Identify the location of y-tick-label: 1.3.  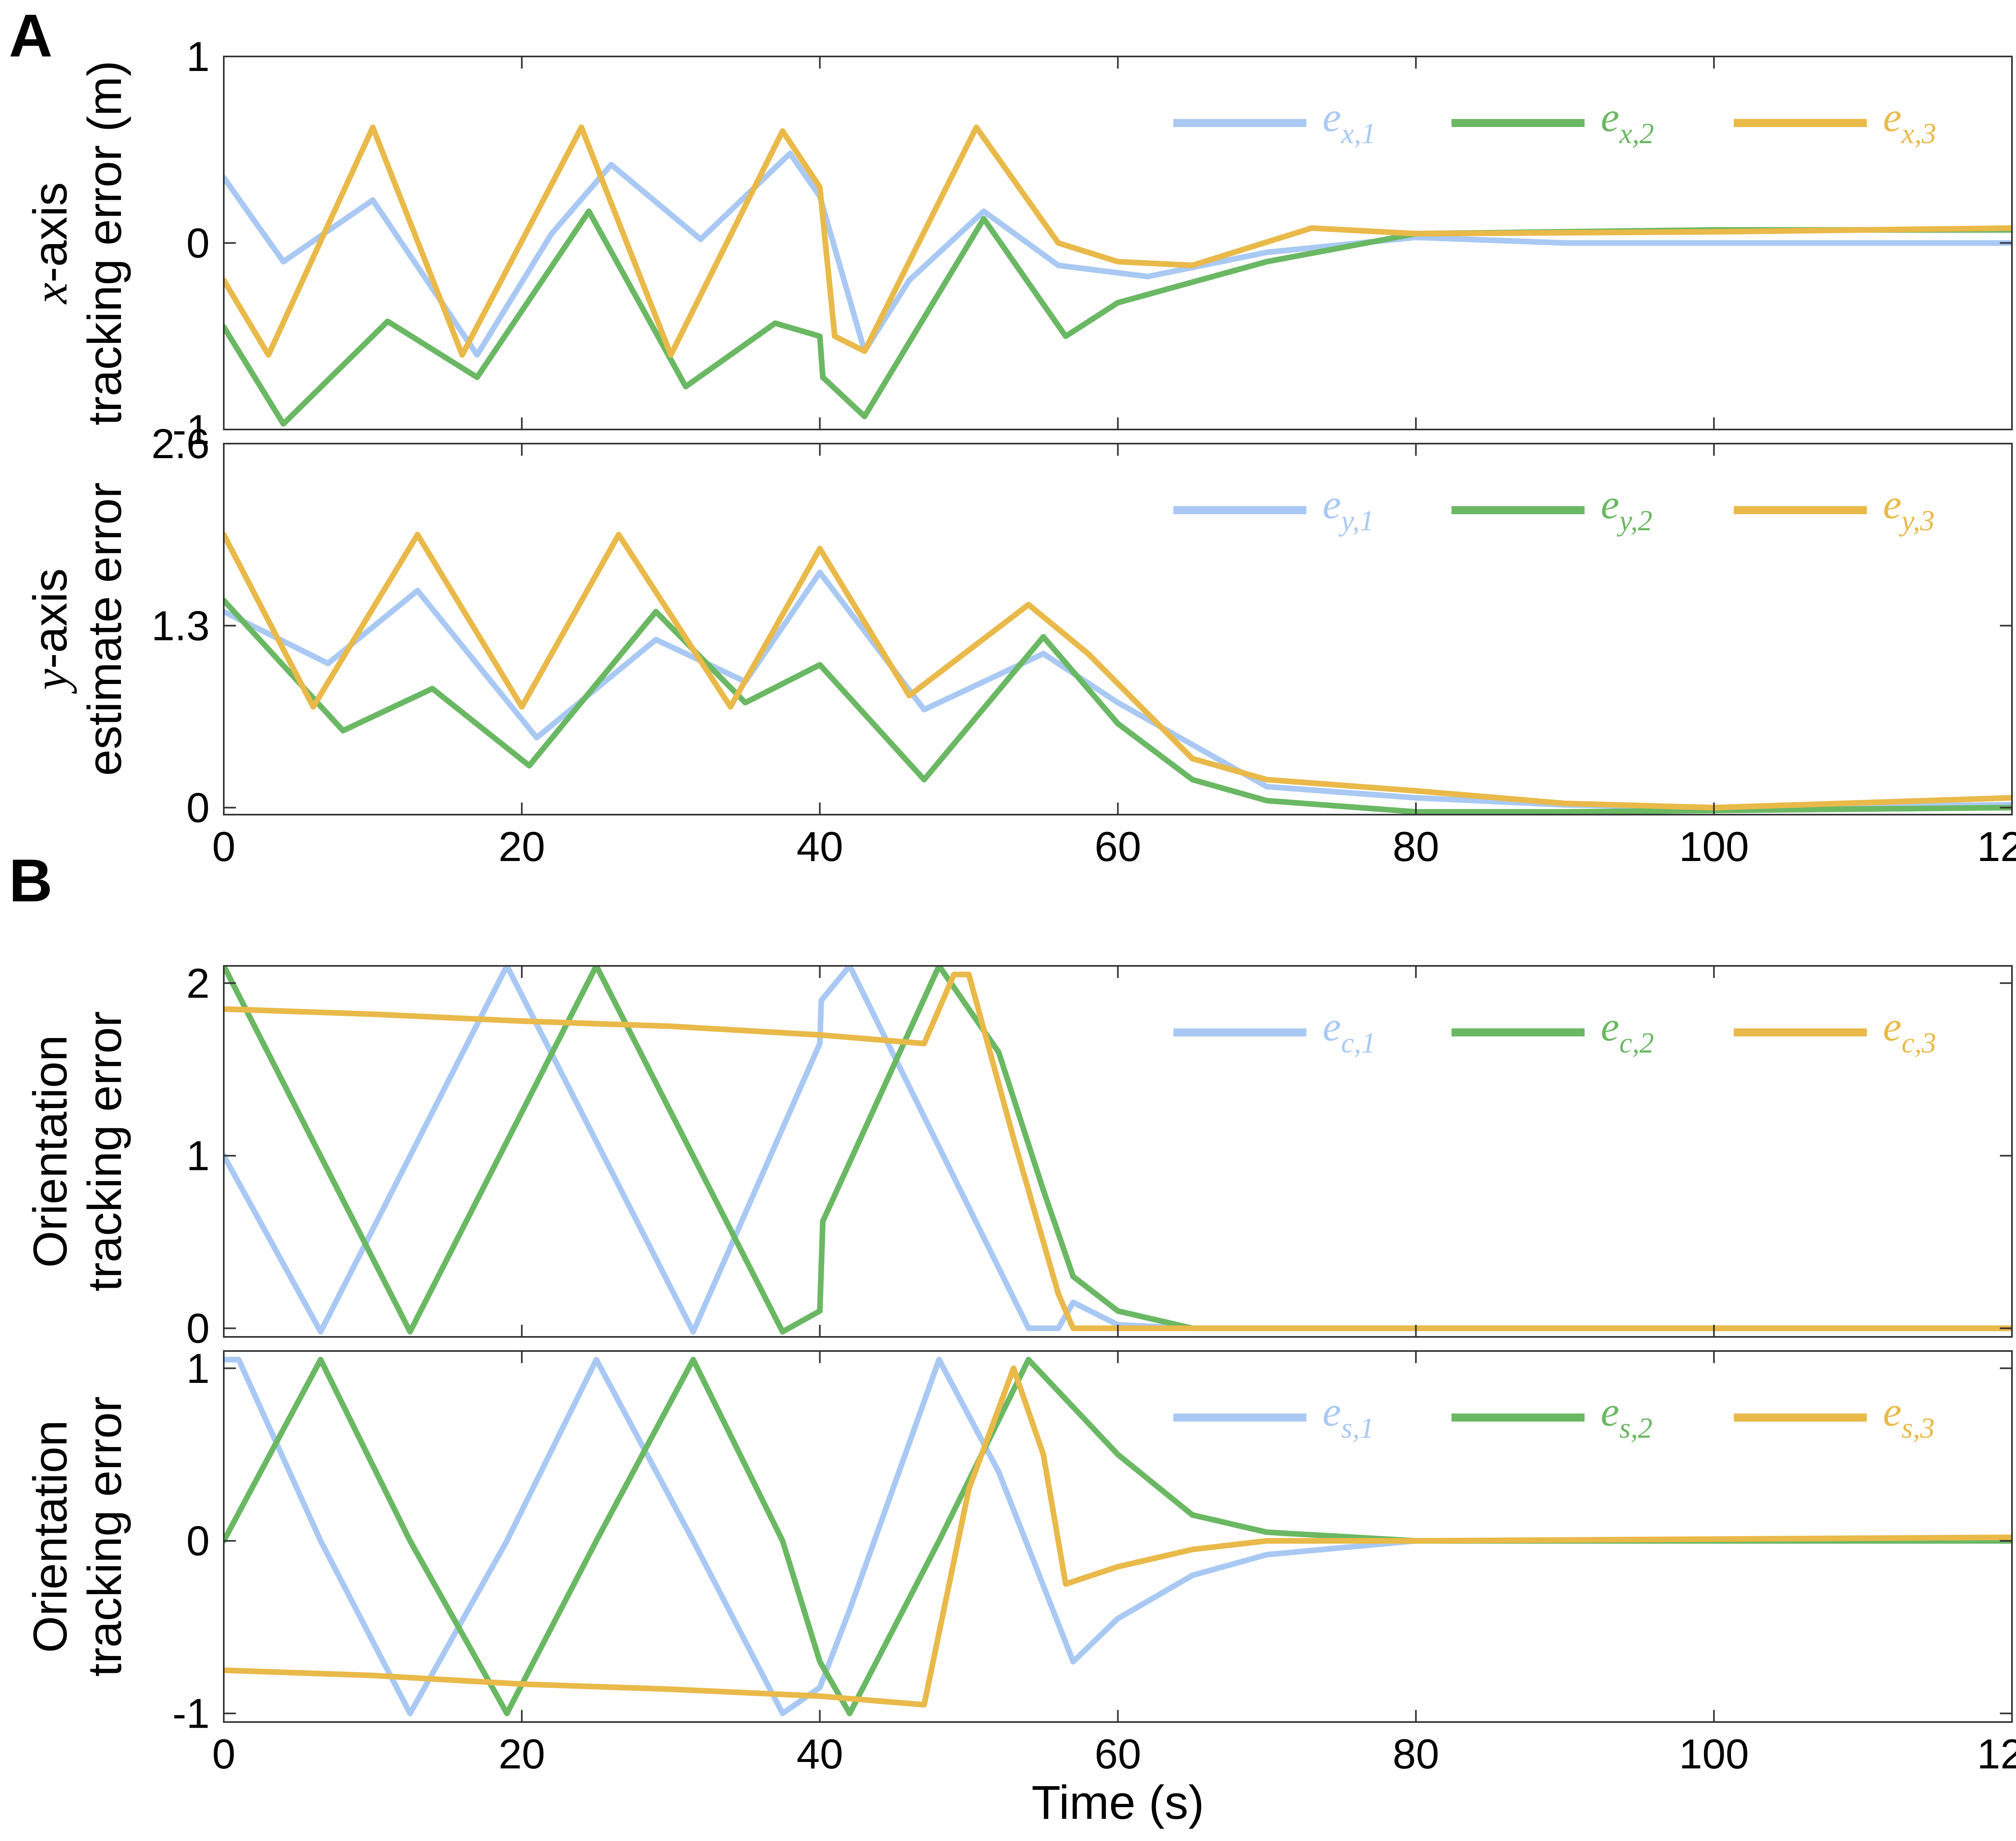
(180, 626).